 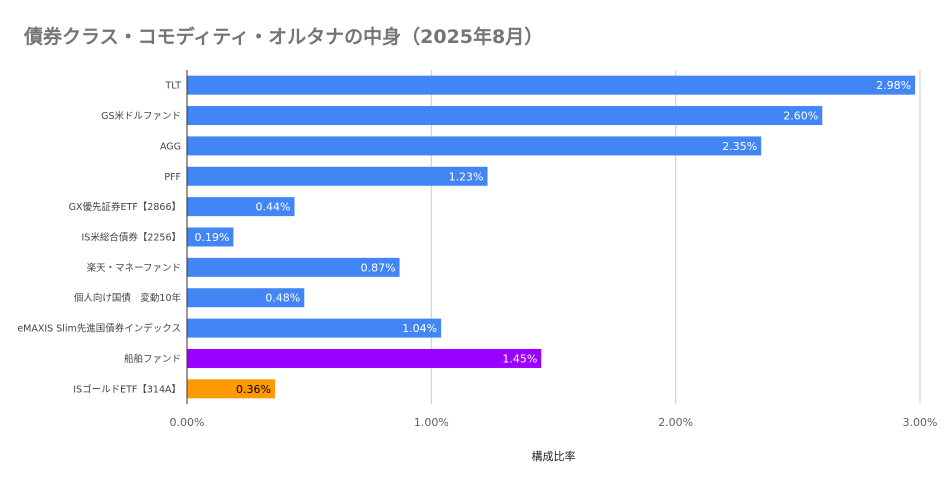 I want to click on category-label: eMAXIS Slim先進国債券インデックス, so click(x=99, y=329).